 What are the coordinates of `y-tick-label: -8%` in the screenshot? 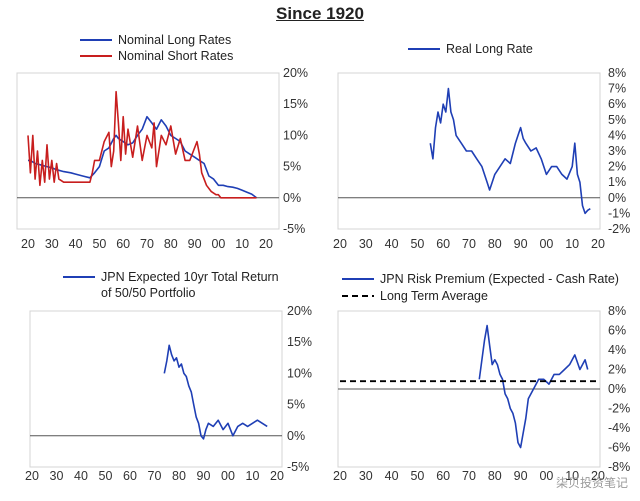 It's located at (619, 467).